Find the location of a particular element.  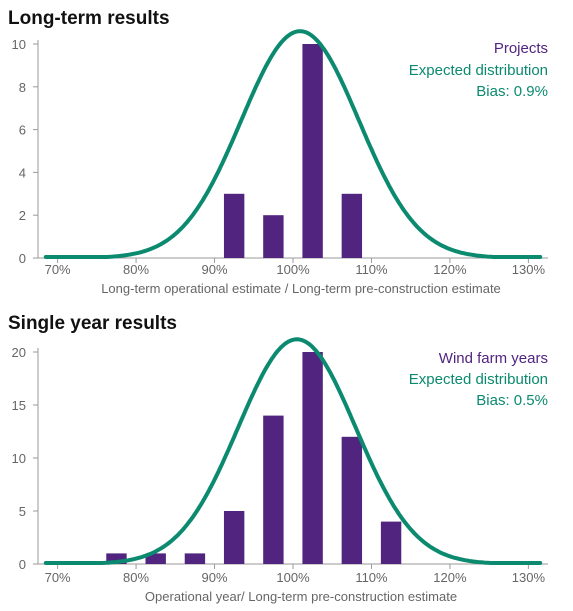

chart-title: Long-term results is located at coordinates (89, 18).